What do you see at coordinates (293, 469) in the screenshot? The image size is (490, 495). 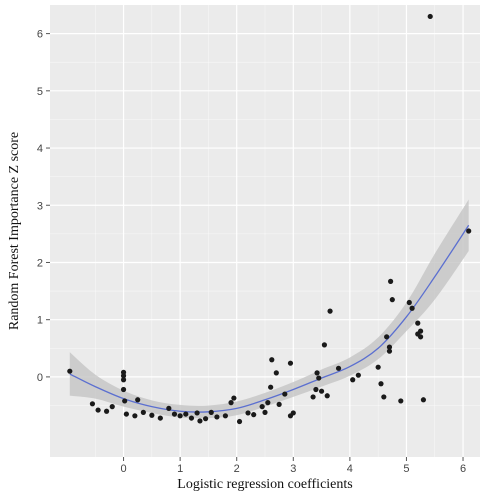 I see `x-tick-label: 3` at bounding box center [293, 469].